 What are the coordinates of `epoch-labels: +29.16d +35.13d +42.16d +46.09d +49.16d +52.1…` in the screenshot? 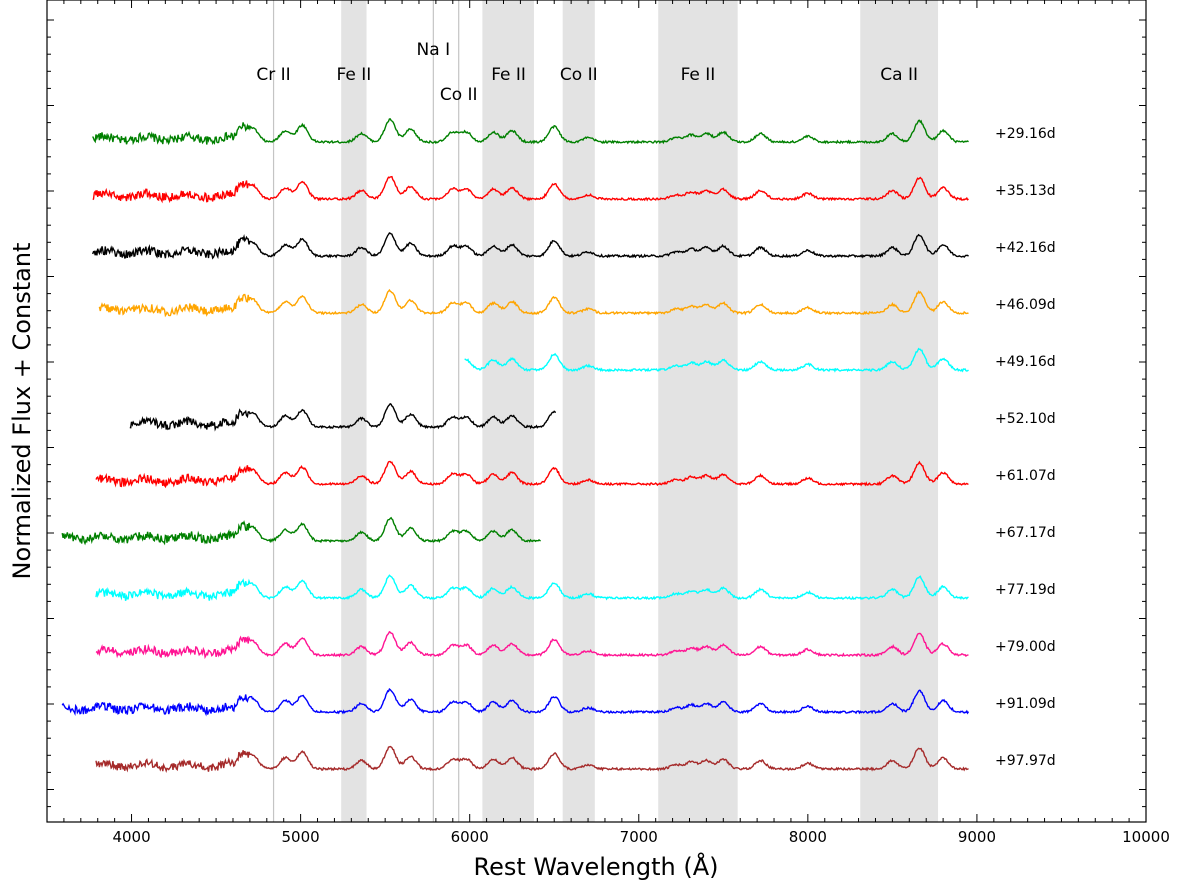 It's located at (1025, 447).